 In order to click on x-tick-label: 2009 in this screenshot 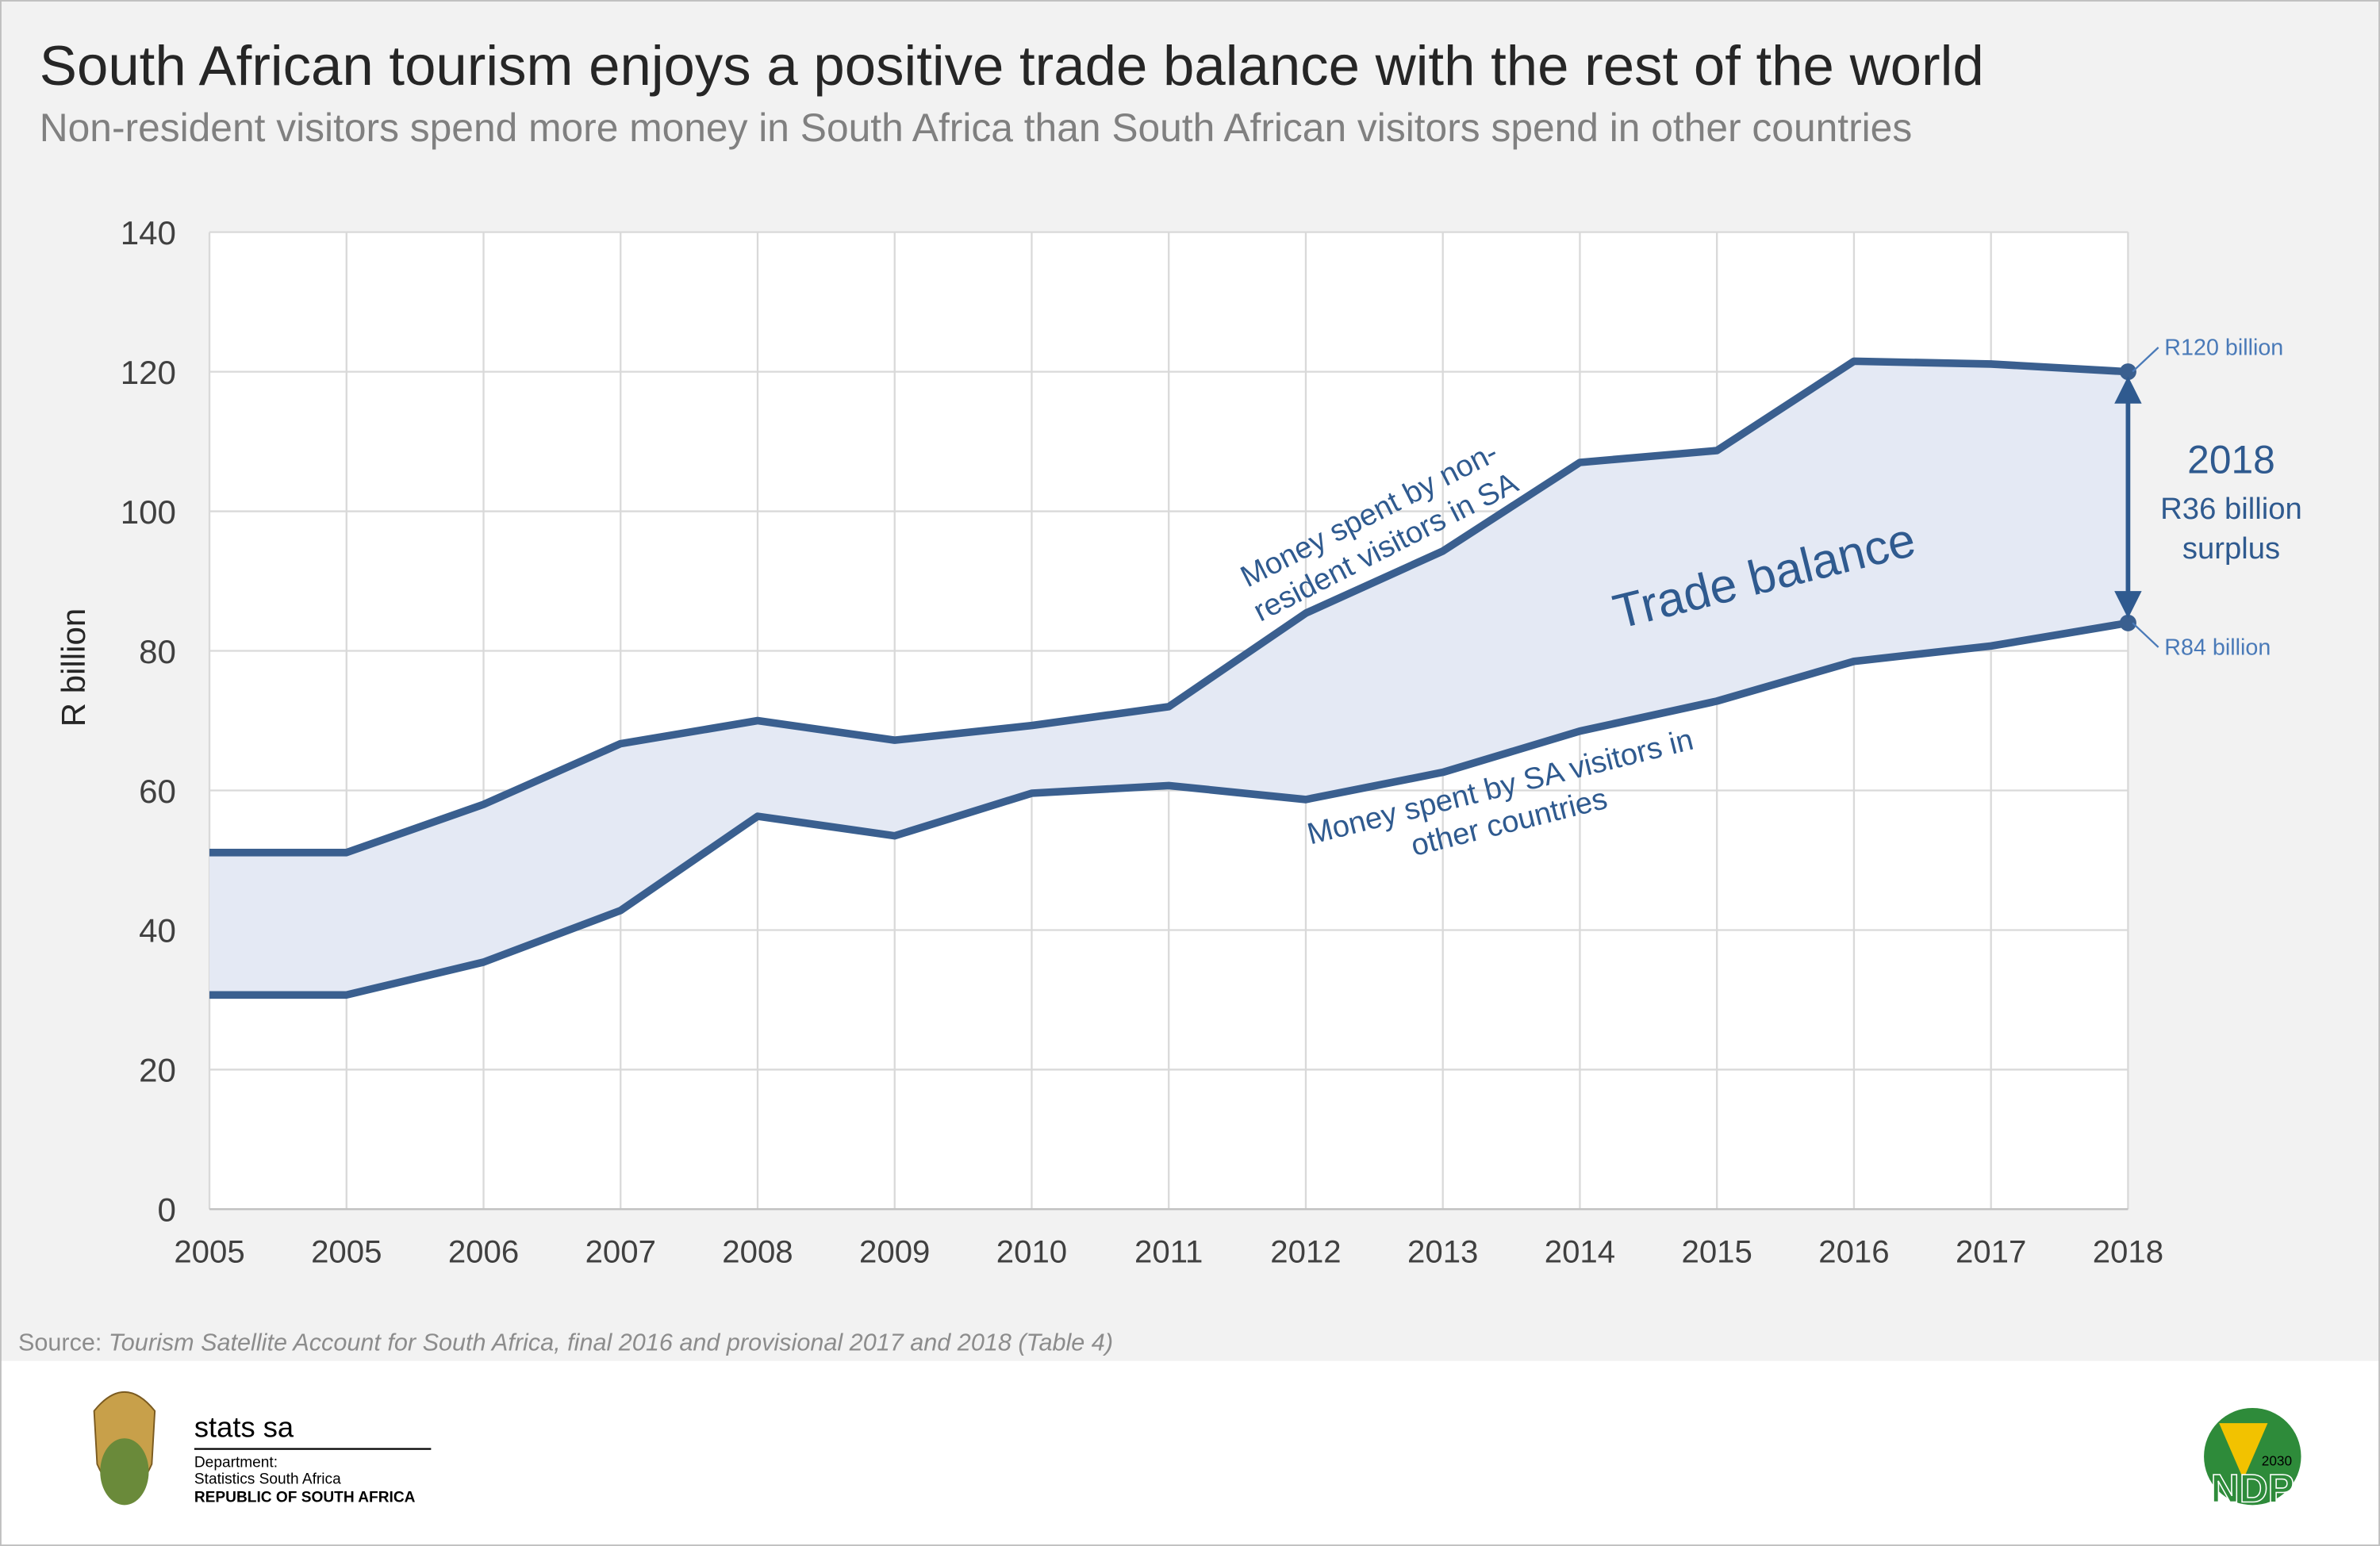, I will do `click(894, 1251)`.